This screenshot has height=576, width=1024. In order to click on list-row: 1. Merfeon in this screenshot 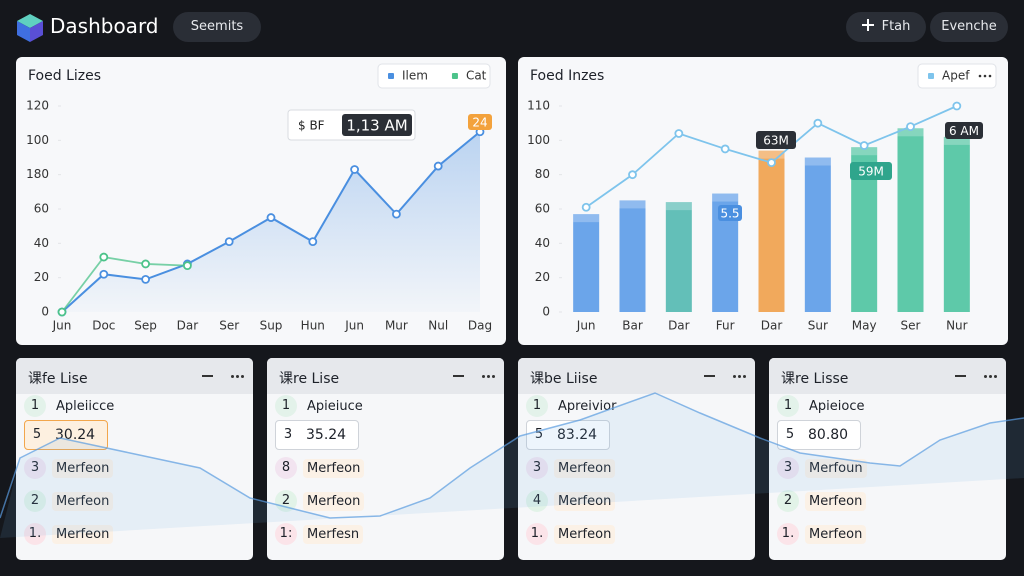, I will do `click(69, 534)`.